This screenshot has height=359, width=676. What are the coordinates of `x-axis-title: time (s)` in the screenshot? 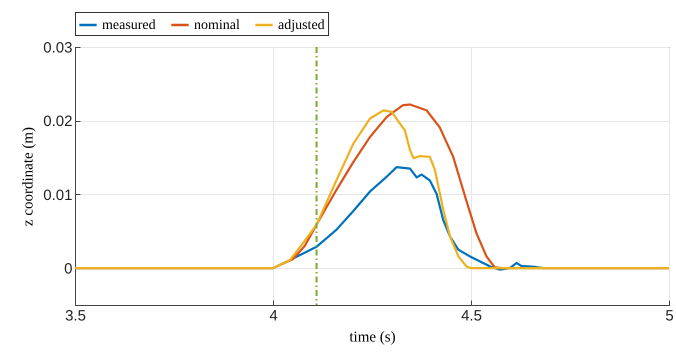 It's located at (372, 338).